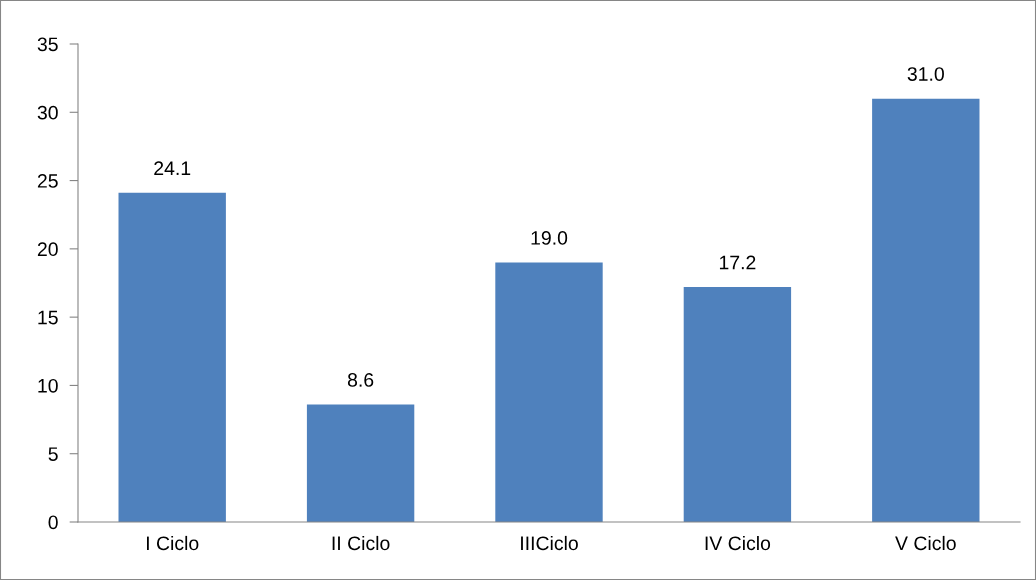 The height and width of the screenshot is (580, 1036). Describe the element at coordinates (738, 543) in the screenshot. I see `x-tick-label: IV Ciclo` at that location.